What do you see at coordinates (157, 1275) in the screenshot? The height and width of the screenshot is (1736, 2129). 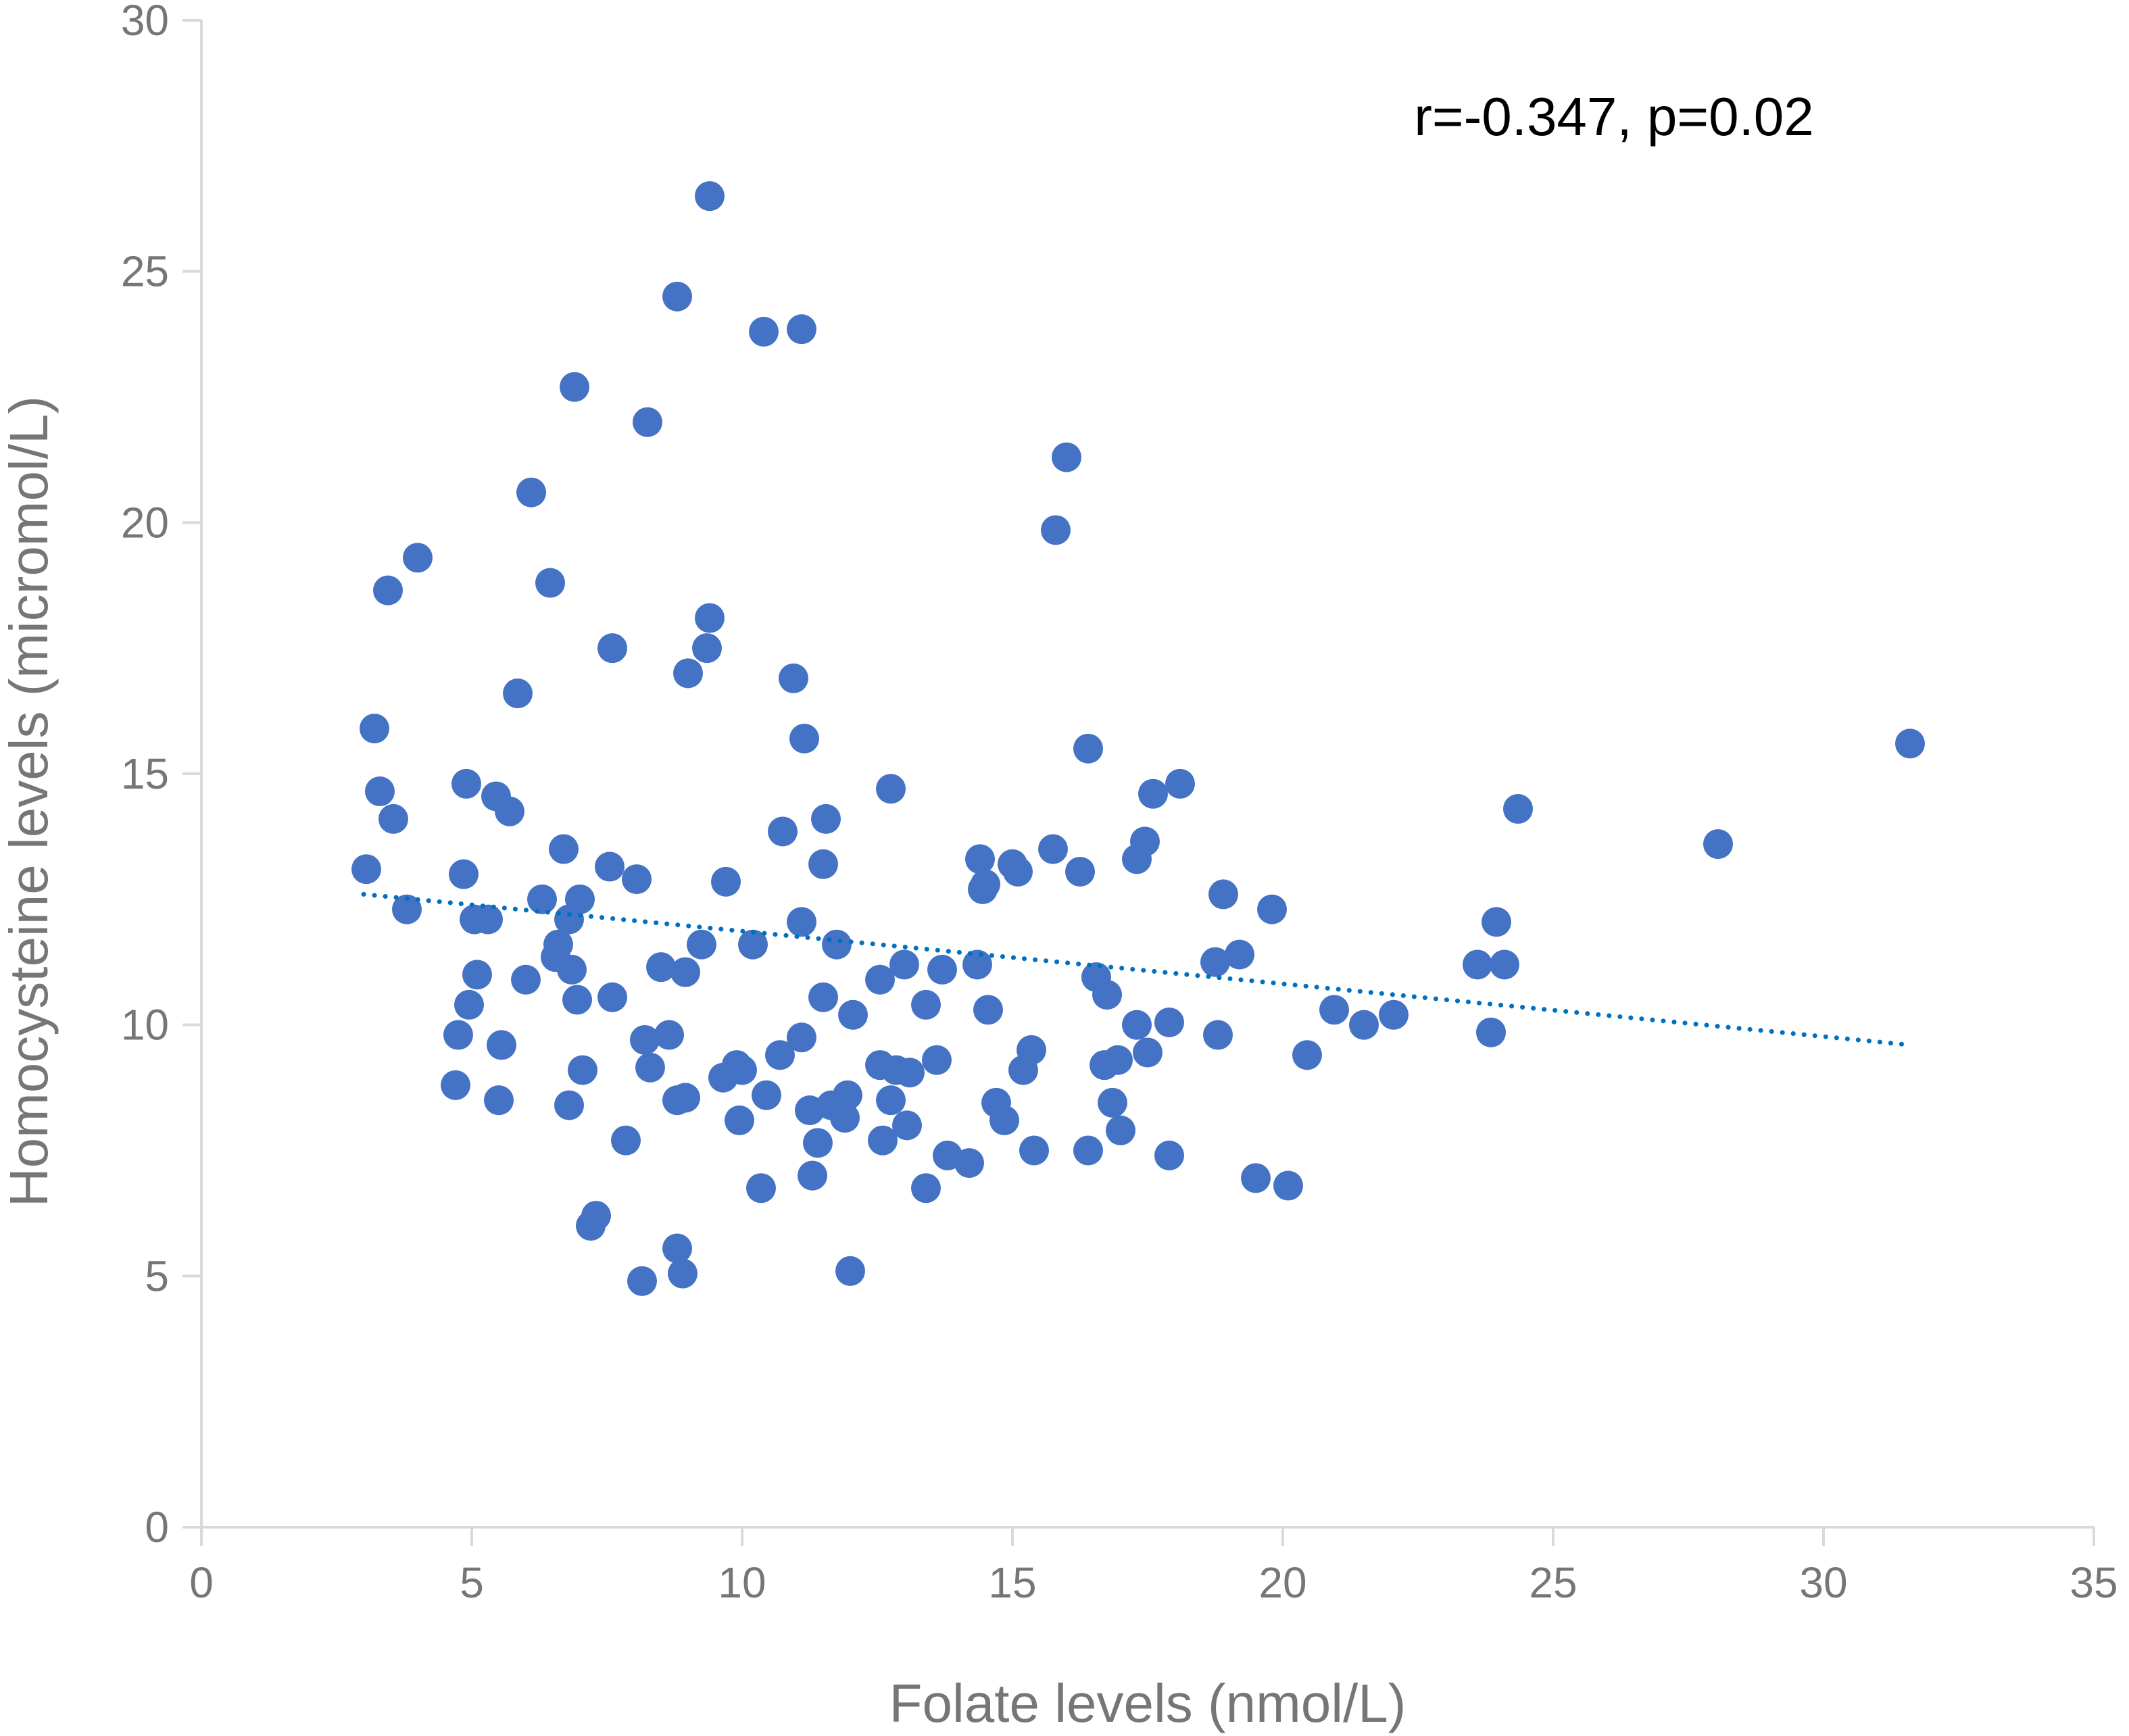 I see `y-tick-label: 5` at bounding box center [157, 1275].